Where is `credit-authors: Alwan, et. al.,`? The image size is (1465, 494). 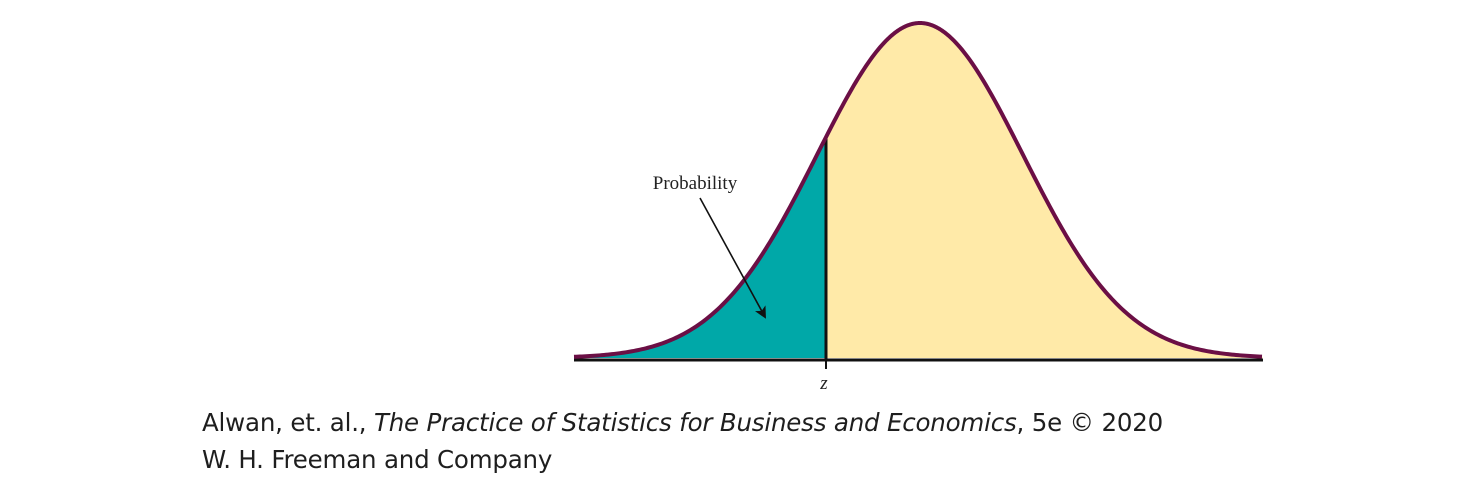
credit-authors: Alwan, et. al., is located at coordinates (288, 422).